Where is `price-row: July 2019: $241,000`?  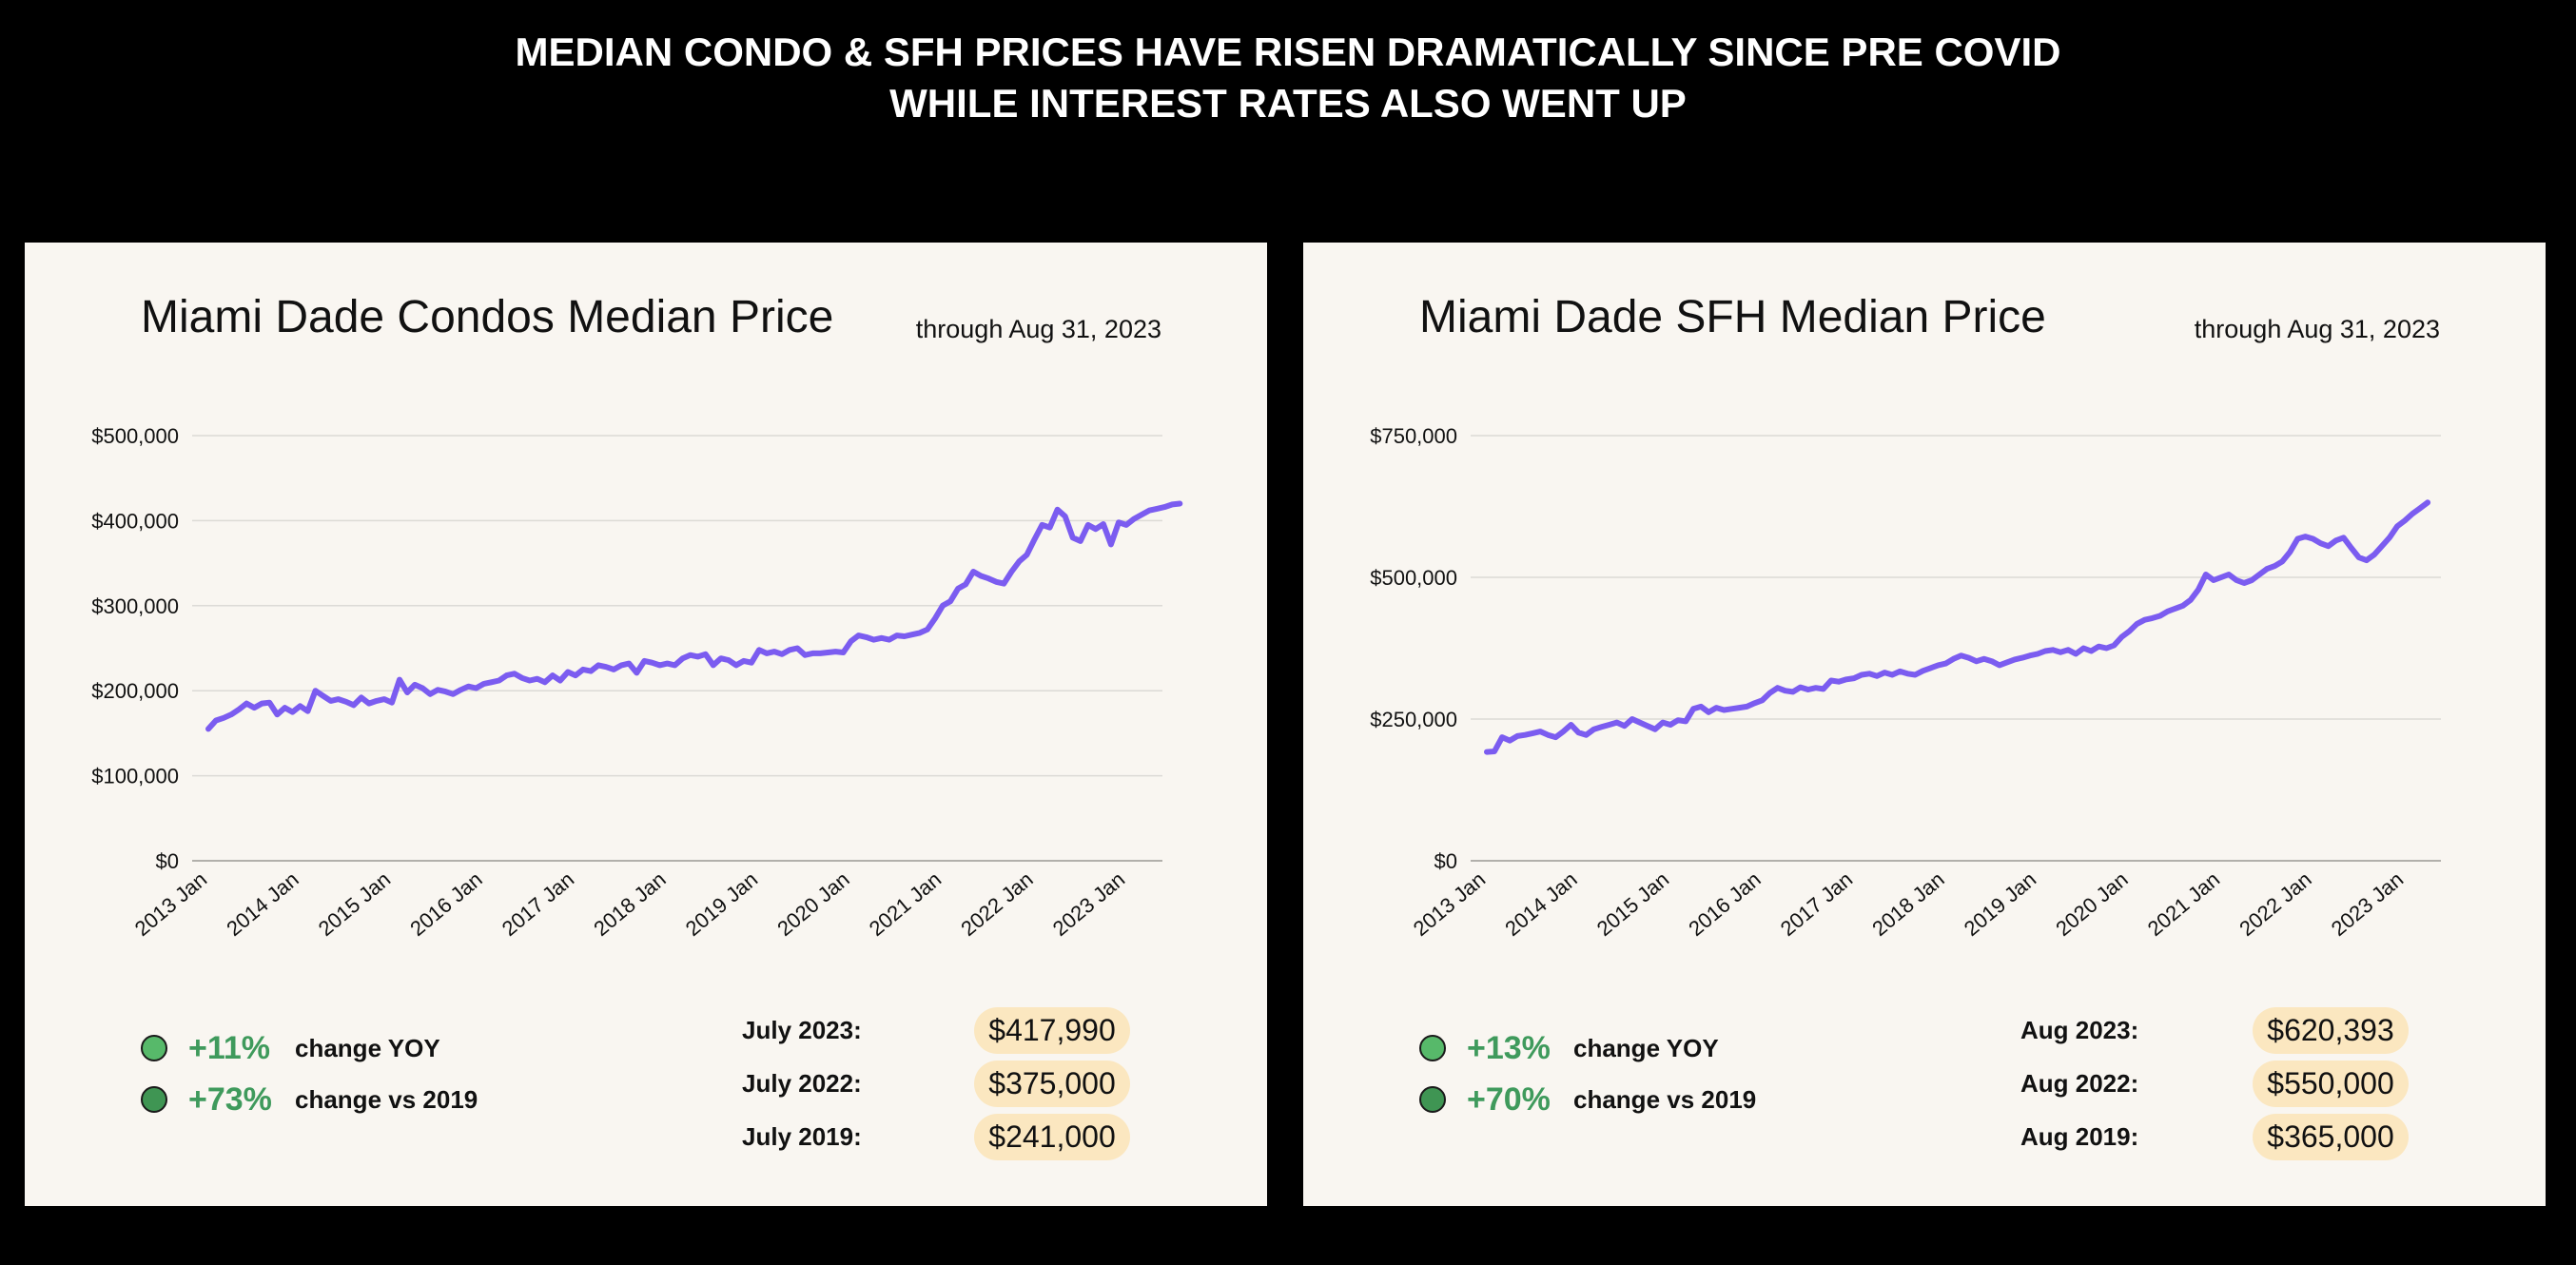 price-row: July 2019: $241,000 is located at coordinates (936, 1136).